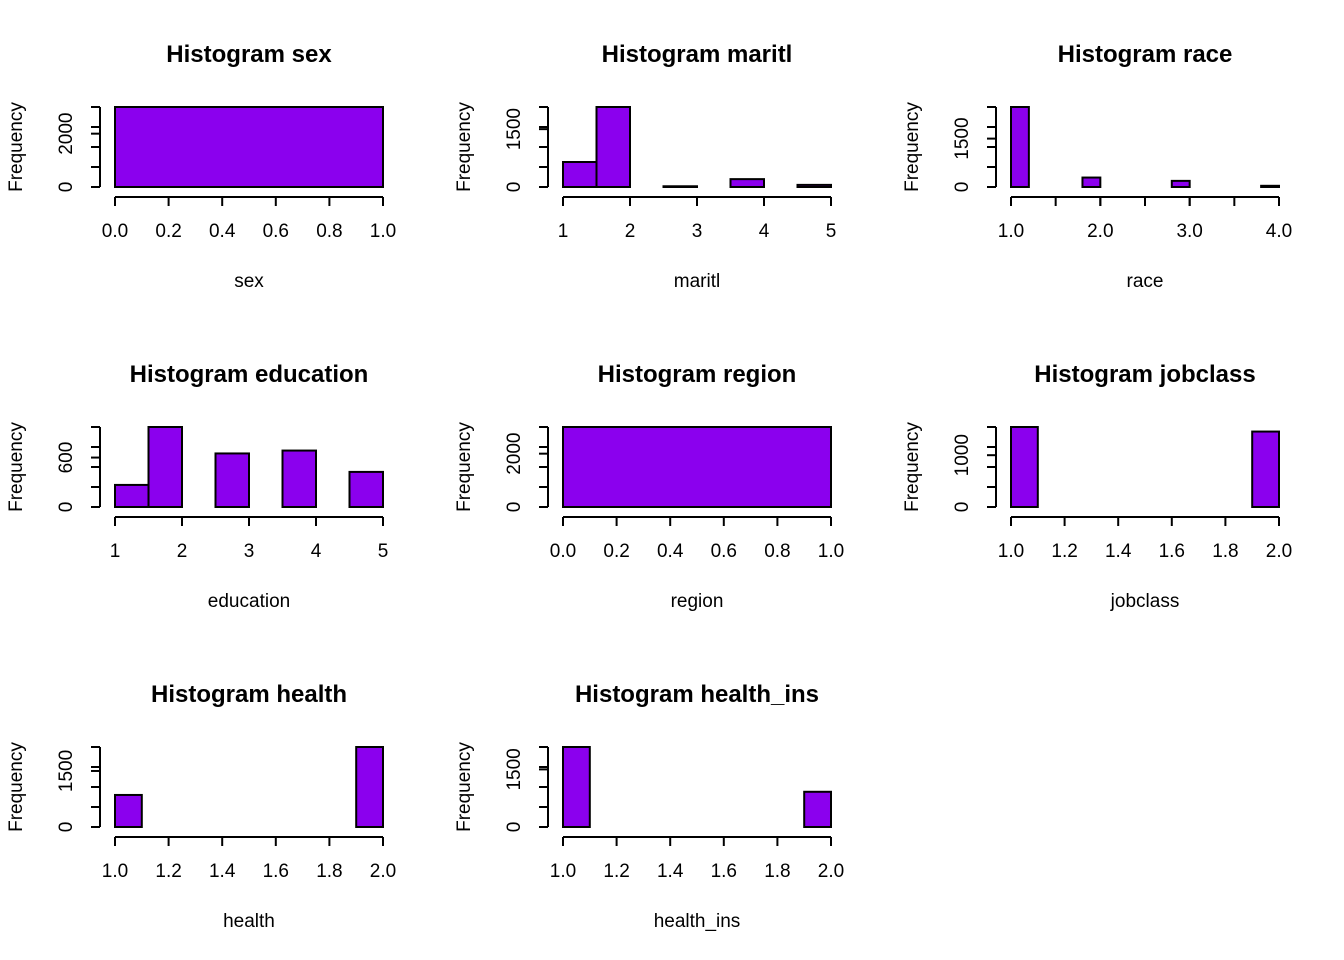 The width and height of the screenshot is (1344, 960). What do you see at coordinates (249, 694) in the screenshot?
I see `chart-title: Histogram health` at bounding box center [249, 694].